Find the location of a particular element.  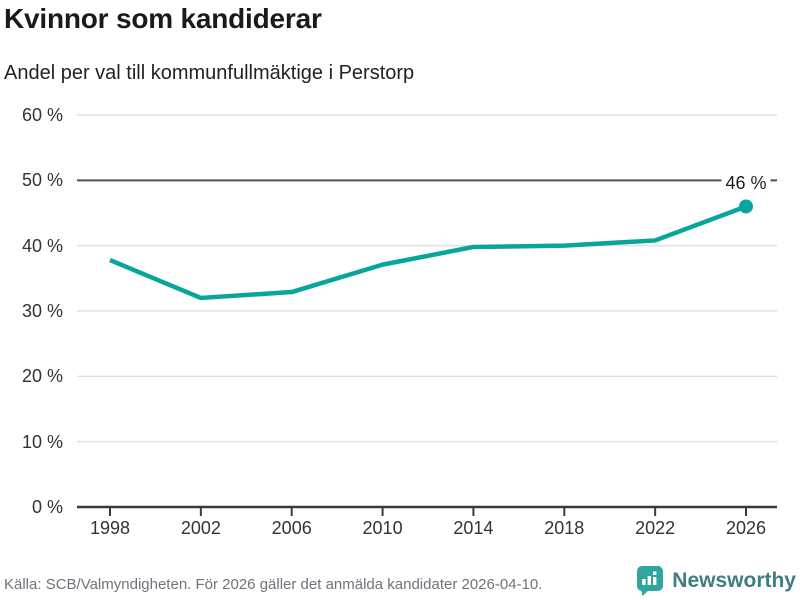

x-axis-tick-label: 2006 is located at coordinates (291, 528).